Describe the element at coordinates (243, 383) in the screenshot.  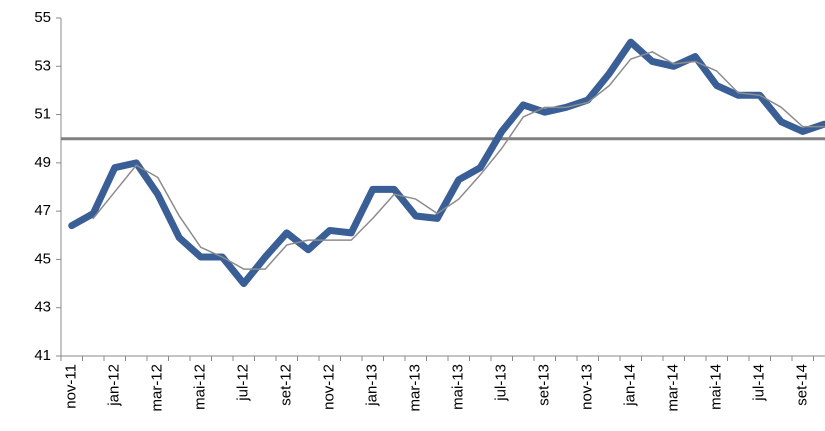
I see `x-tick-label: jul-12` at that location.